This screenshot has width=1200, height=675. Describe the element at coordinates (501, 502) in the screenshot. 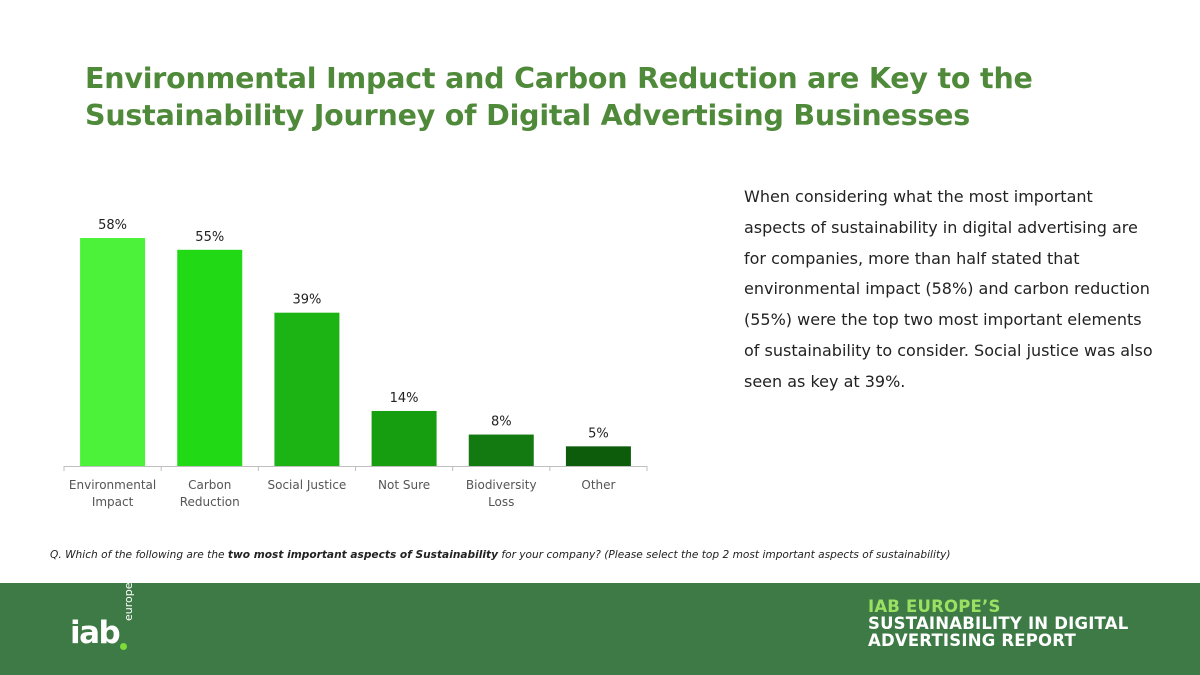

I see `category-label: Loss` at that location.